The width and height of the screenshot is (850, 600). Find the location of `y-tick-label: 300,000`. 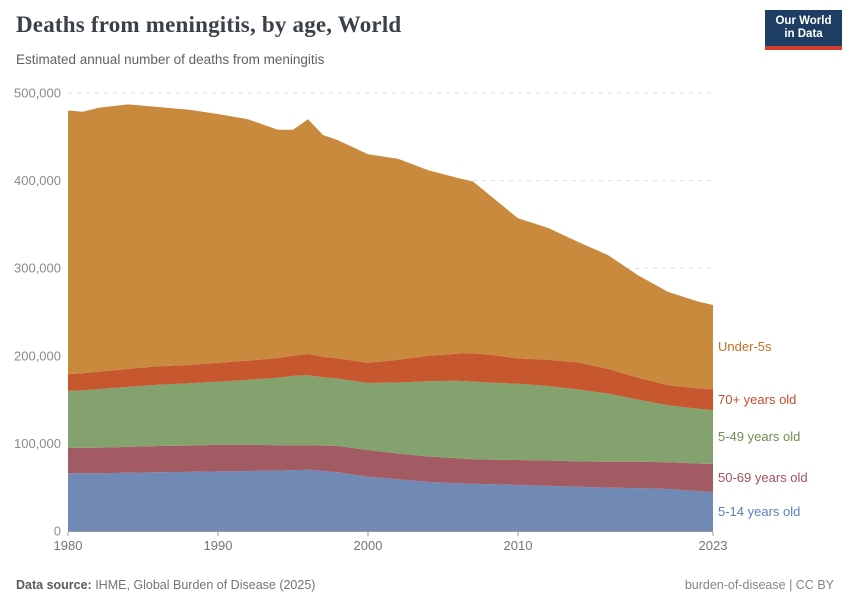

y-tick-label: 300,000 is located at coordinates (37, 268).